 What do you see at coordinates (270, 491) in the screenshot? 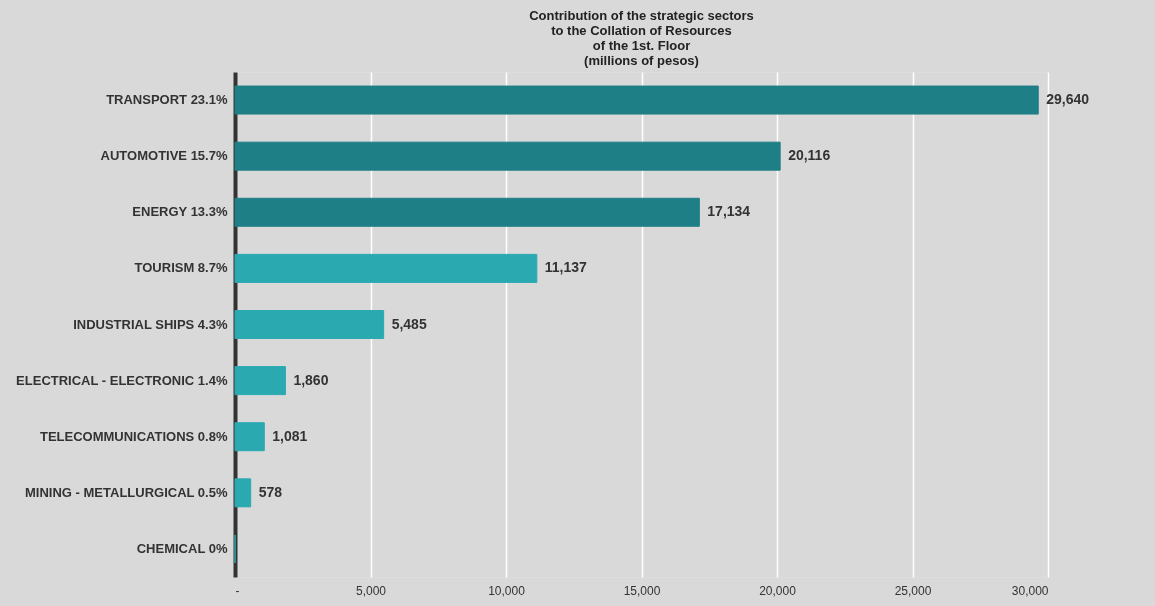
I see `data-label: 578` at bounding box center [270, 491].